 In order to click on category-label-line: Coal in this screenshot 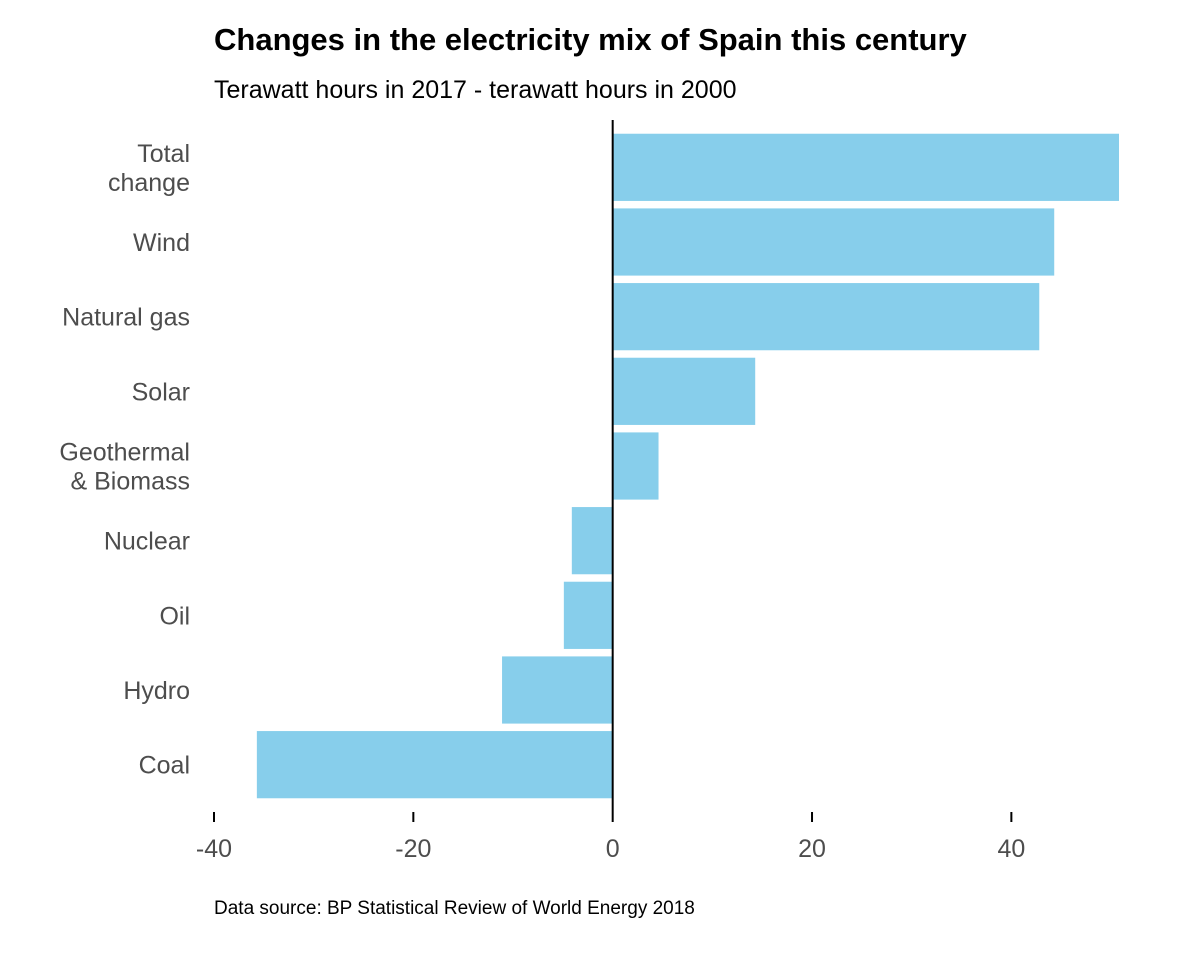, I will do `click(164, 766)`.